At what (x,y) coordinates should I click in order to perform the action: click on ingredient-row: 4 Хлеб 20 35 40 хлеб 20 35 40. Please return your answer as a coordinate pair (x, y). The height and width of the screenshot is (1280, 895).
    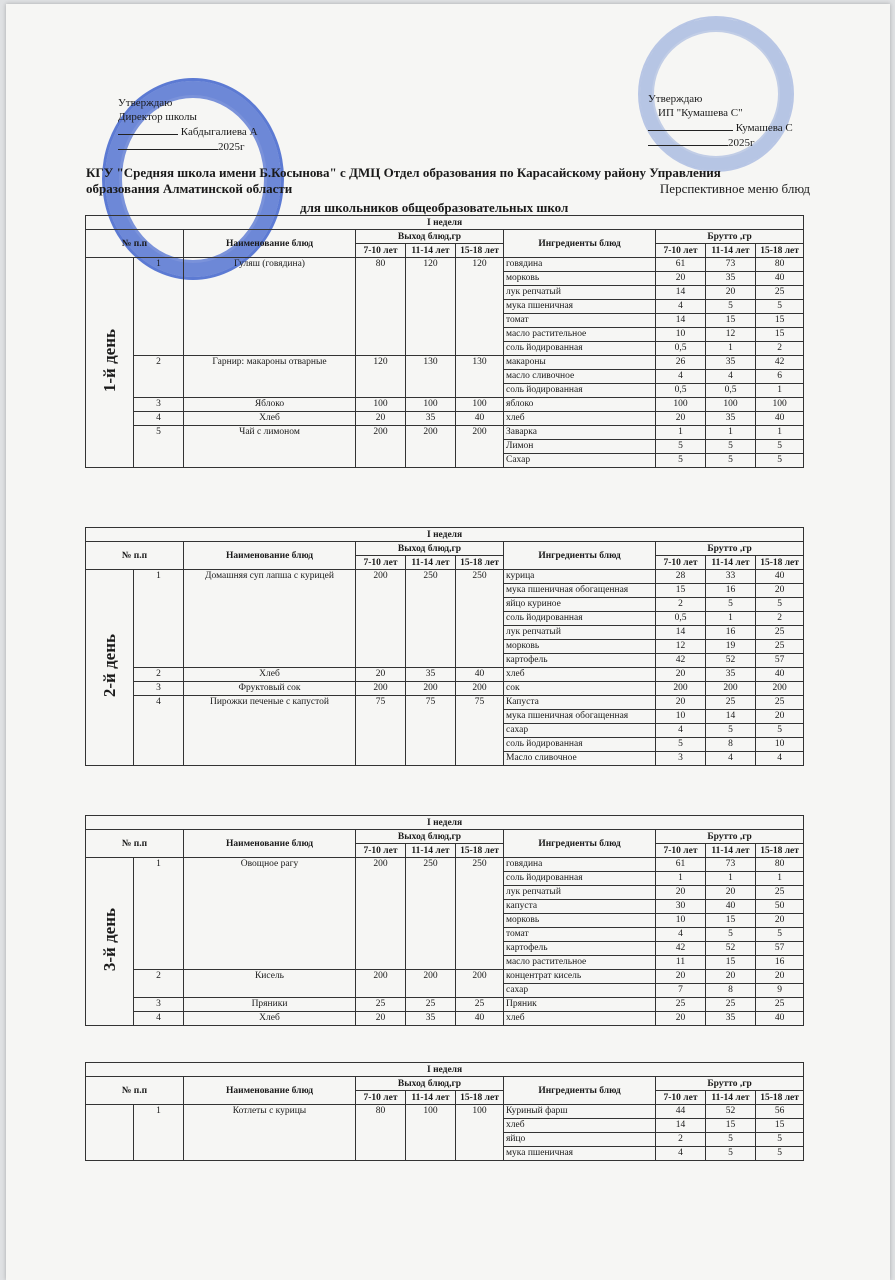
    Looking at the image, I should click on (445, 1018).